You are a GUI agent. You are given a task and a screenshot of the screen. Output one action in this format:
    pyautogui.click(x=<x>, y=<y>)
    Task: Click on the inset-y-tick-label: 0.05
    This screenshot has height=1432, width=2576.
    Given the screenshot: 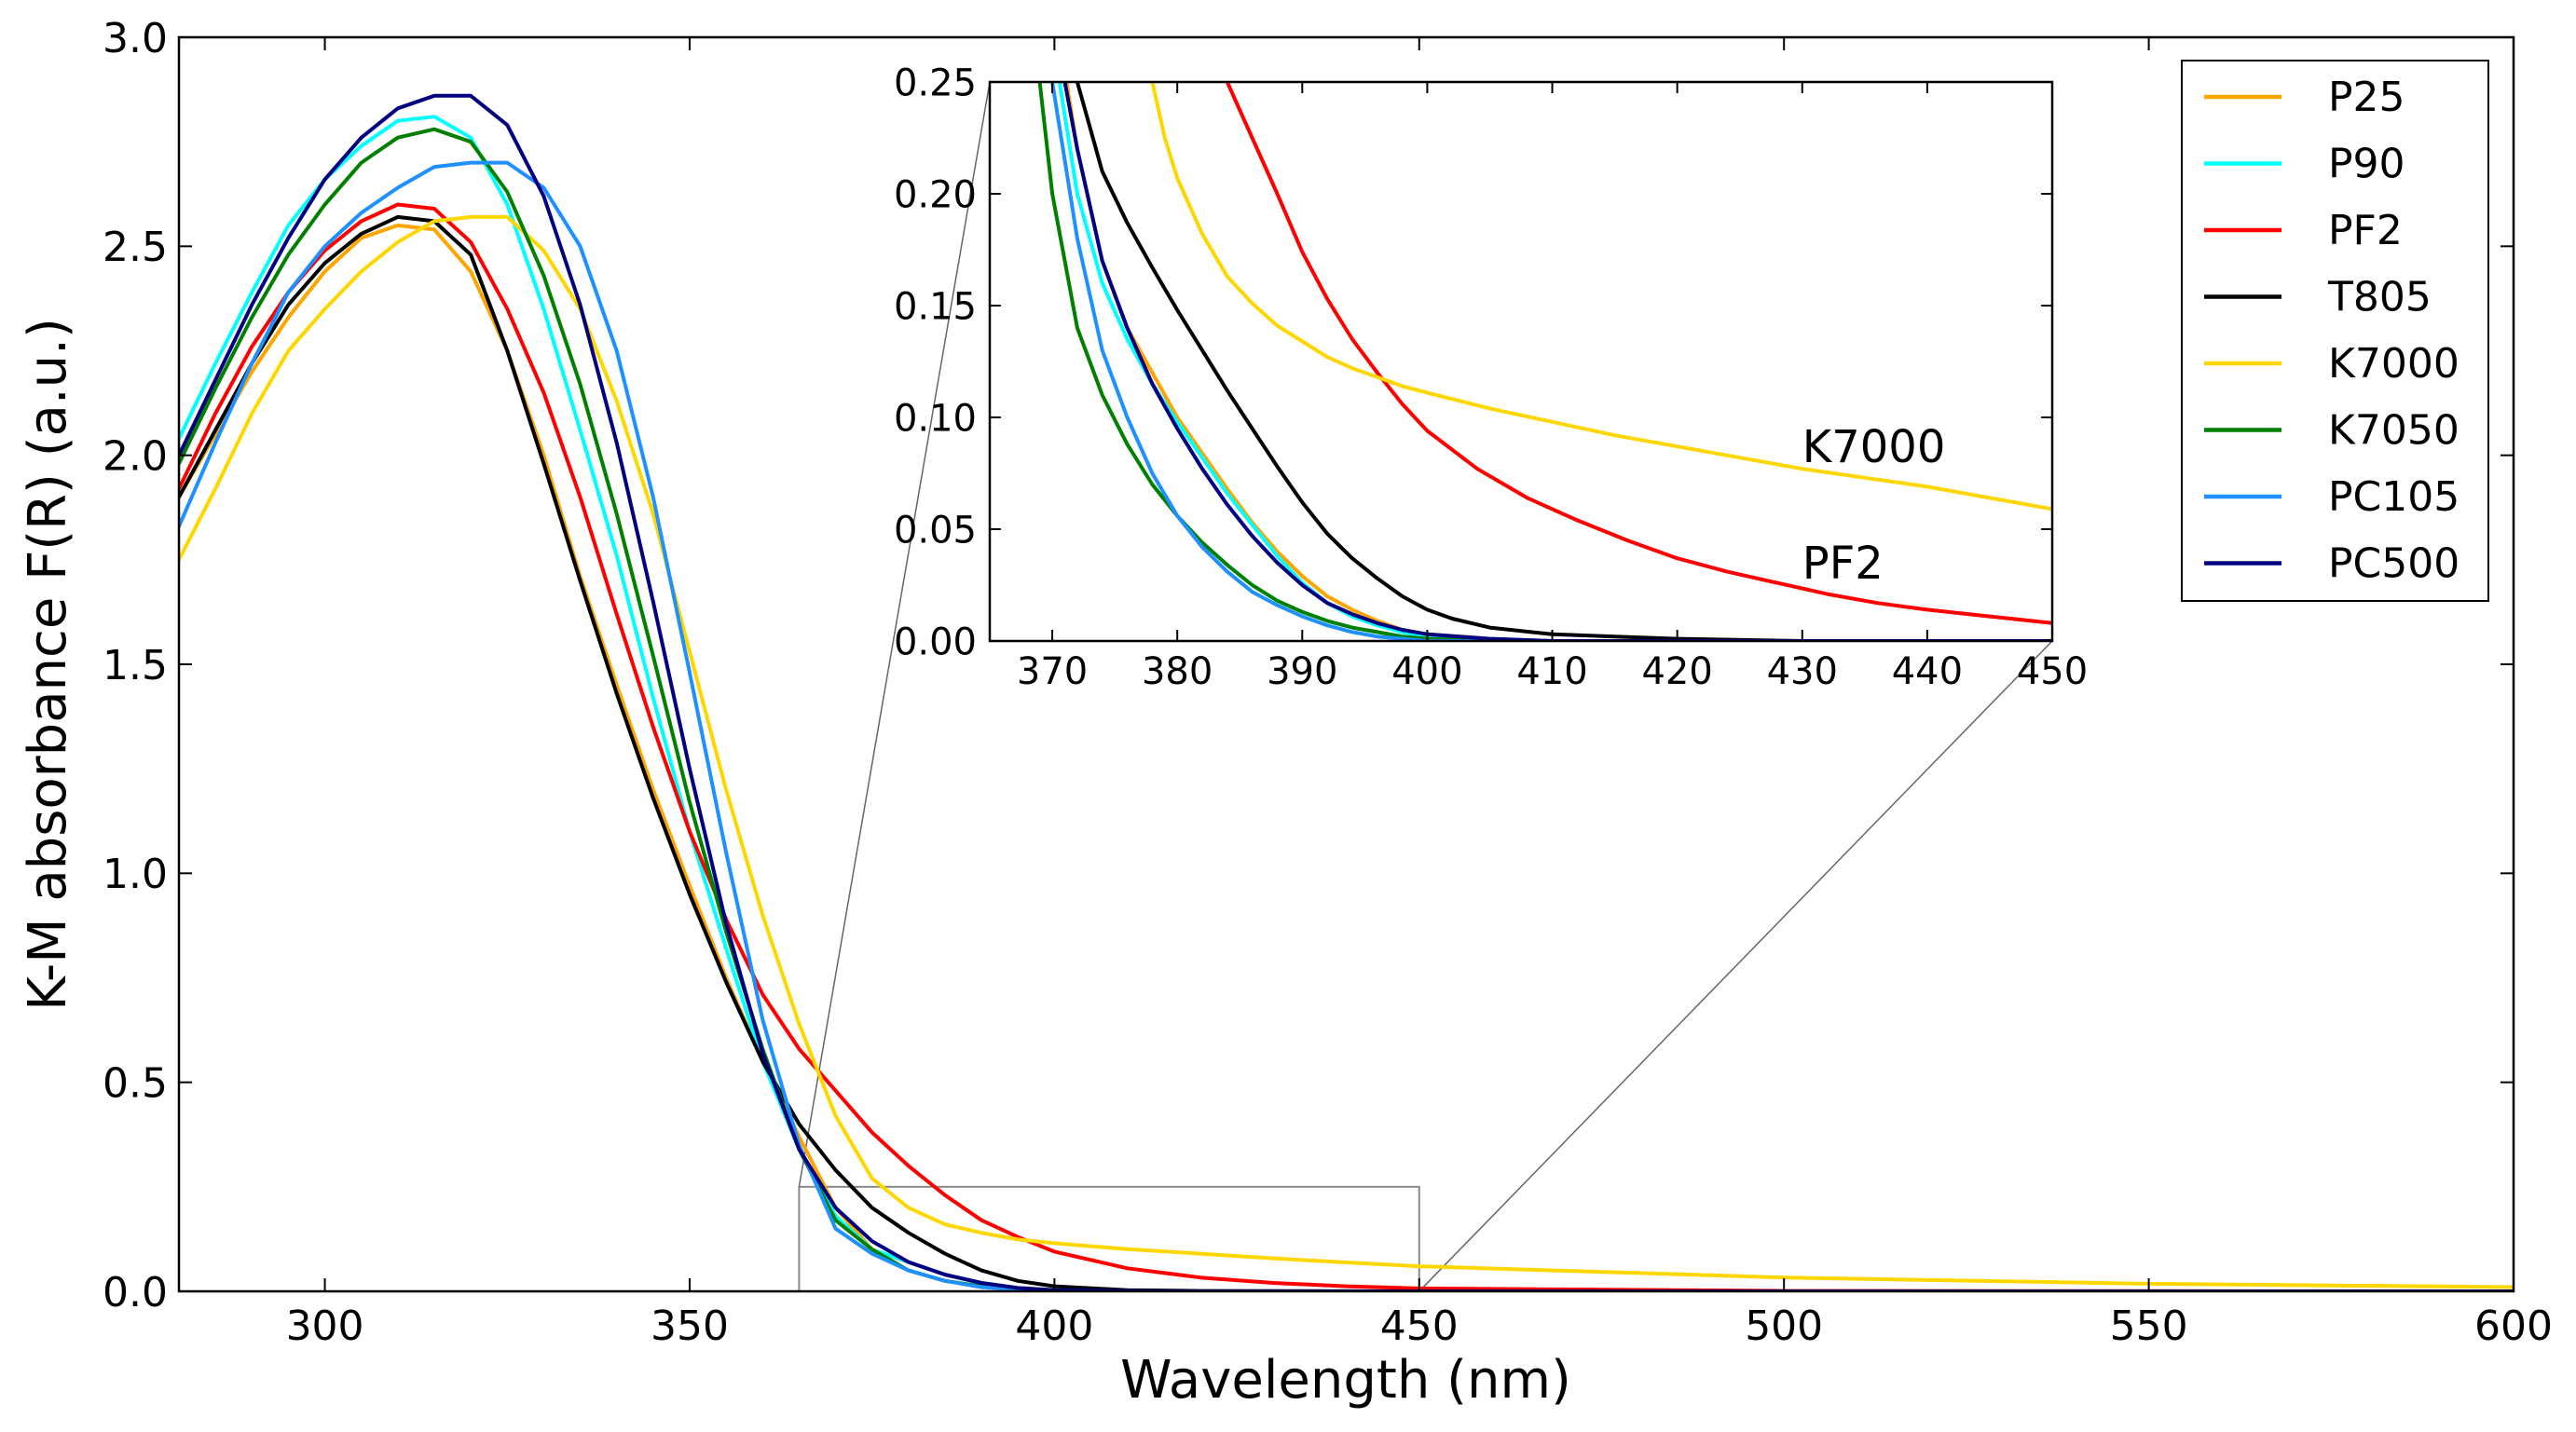 What is the action you would take?
    pyautogui.click(x=935, y=530)
    